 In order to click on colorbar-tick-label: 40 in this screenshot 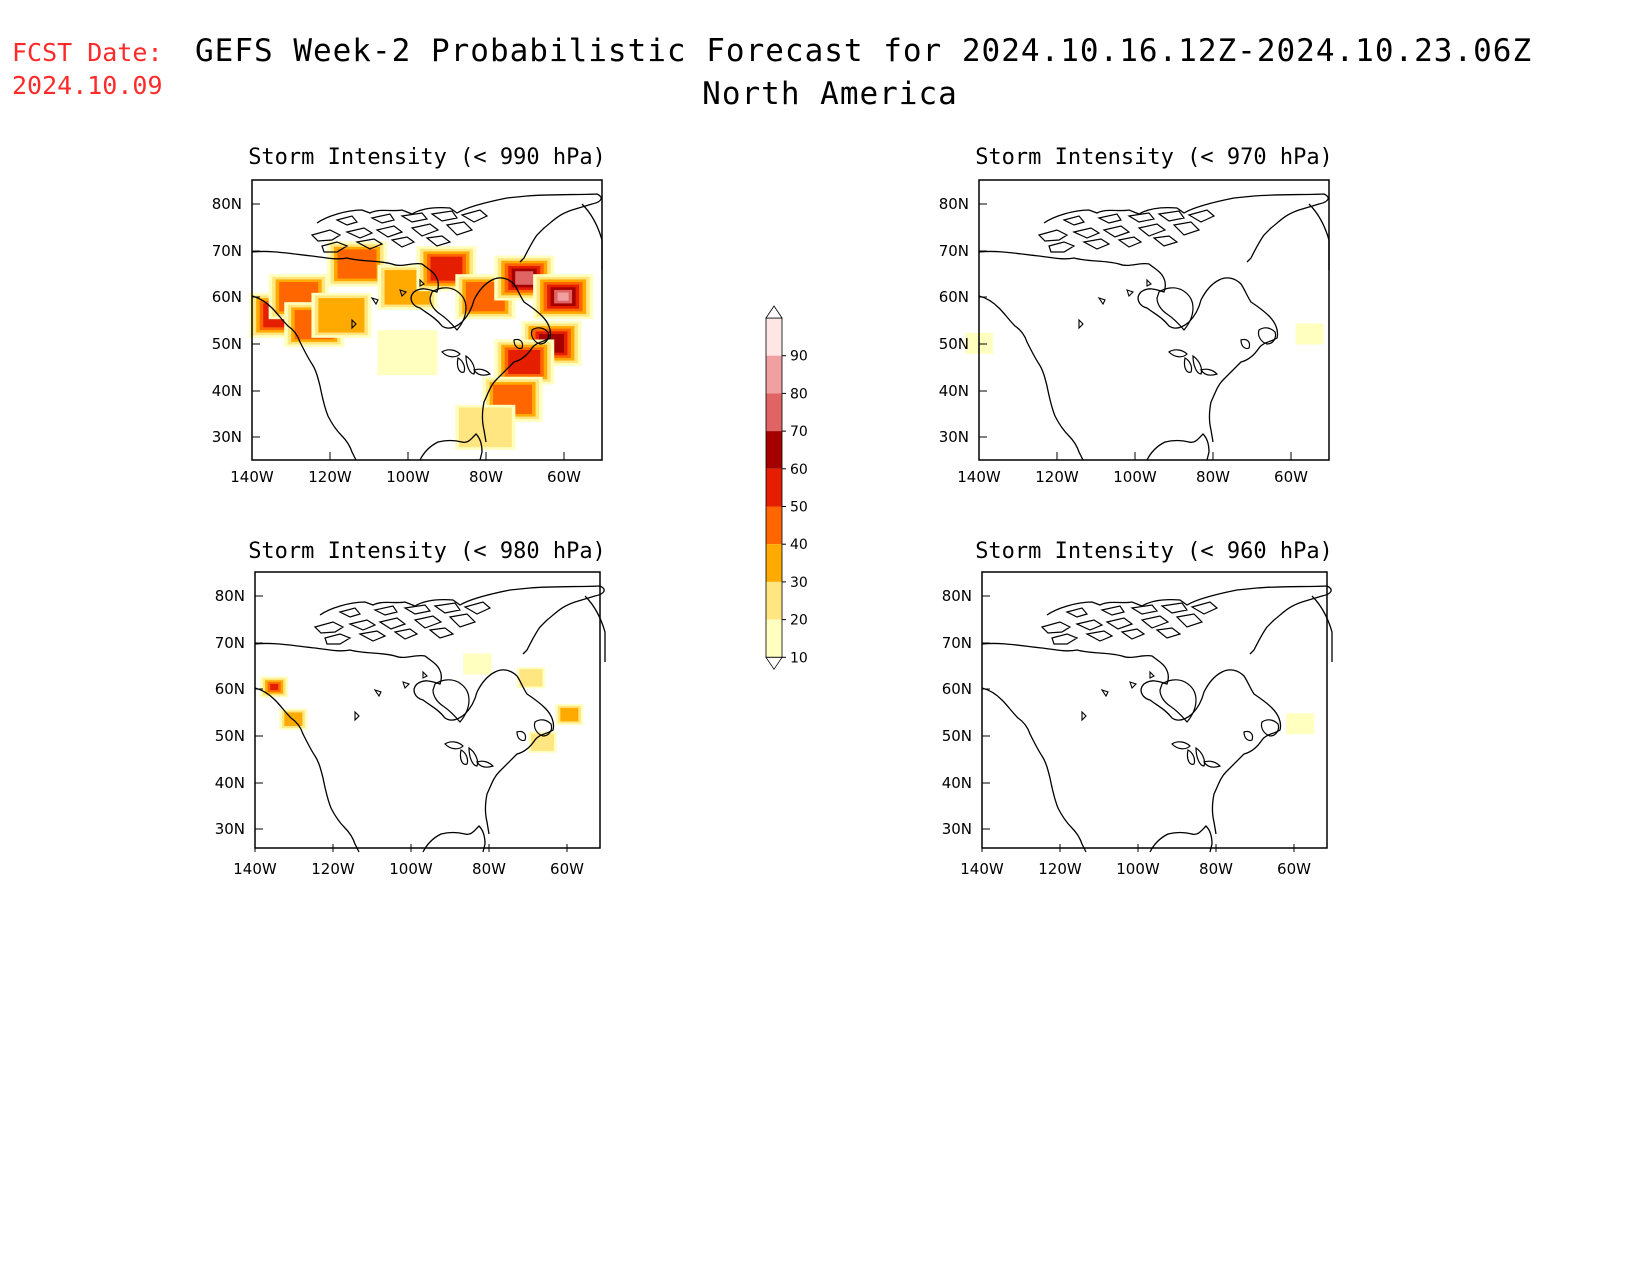, I will do `click(799, 545)`.